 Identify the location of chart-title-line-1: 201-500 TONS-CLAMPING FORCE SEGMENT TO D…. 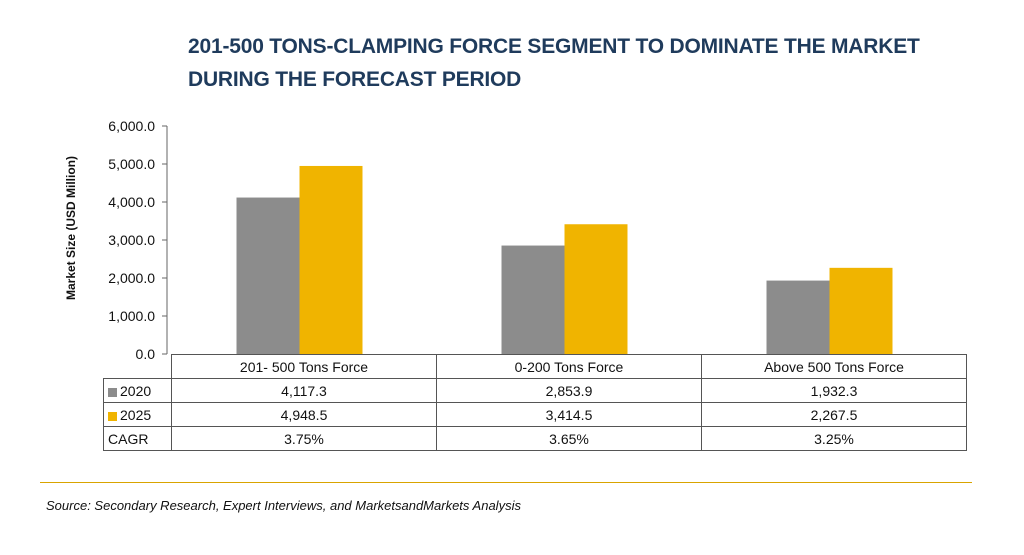
(554, 46).